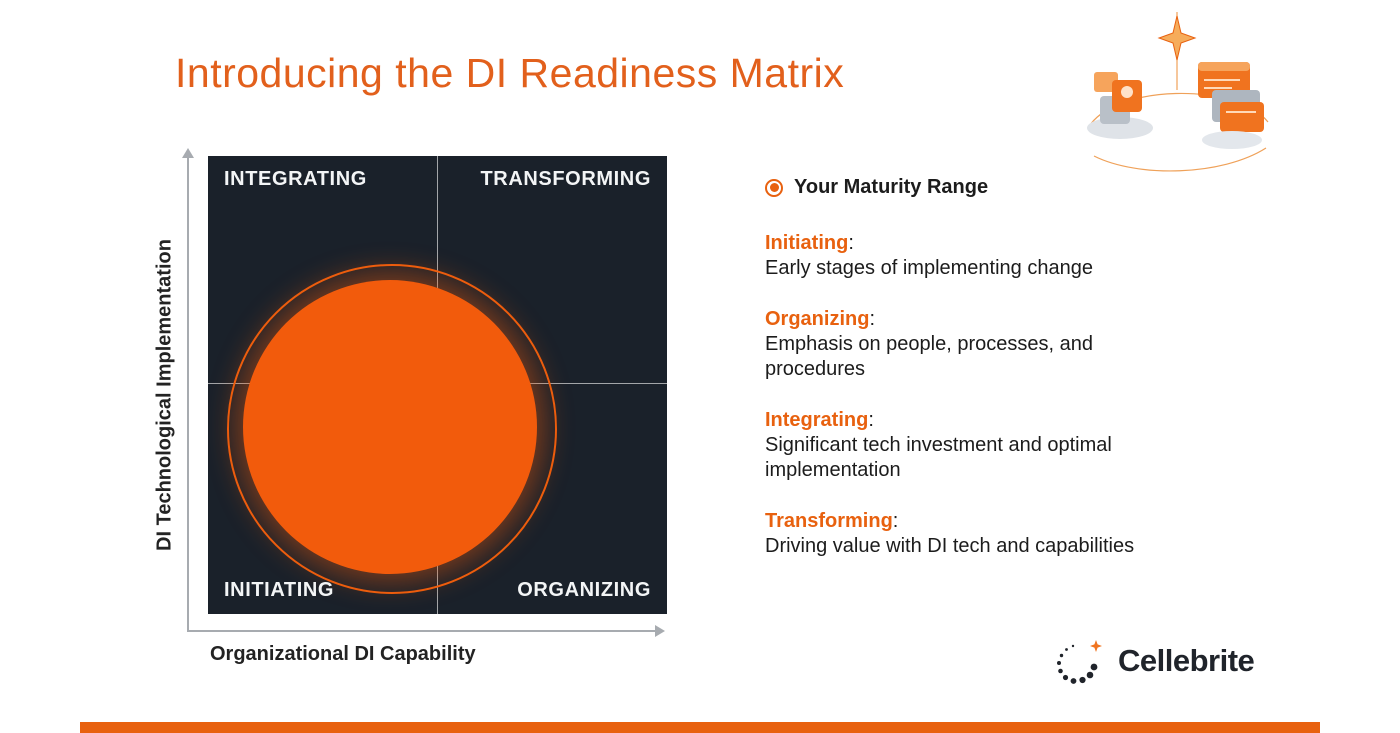  Describe the element at coordinates (164, 395) in the screenshot. I see `y-axis-label: DI Technological Implementation` at that location.